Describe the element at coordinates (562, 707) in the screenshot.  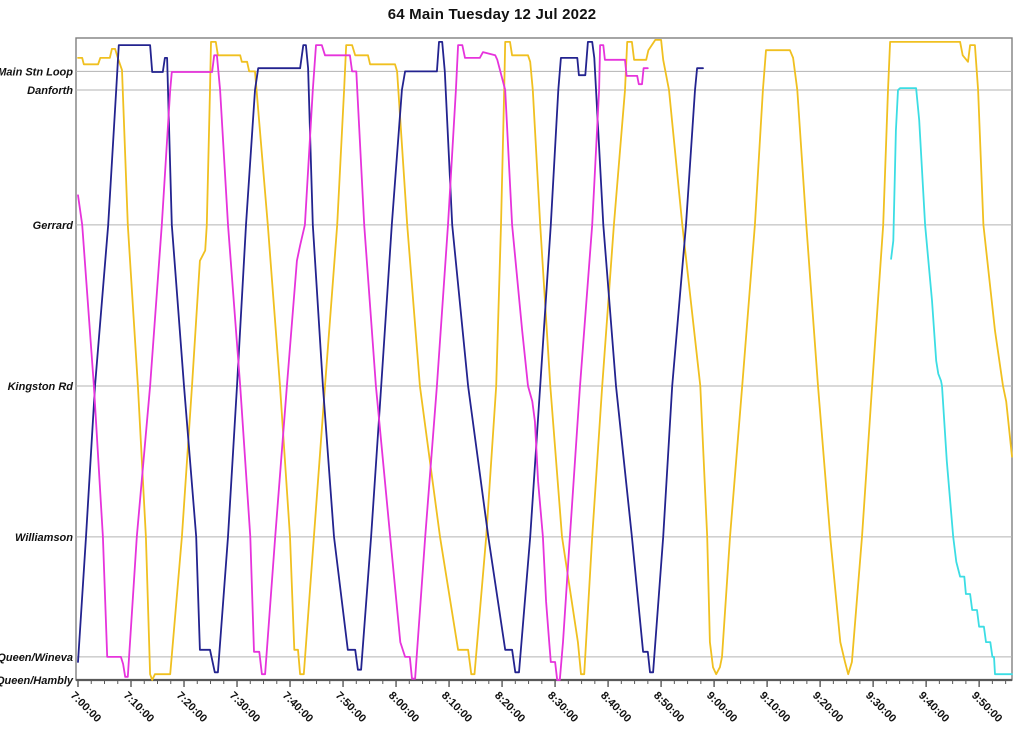
I see `x-tick-label-9: 8:30:00` at that location.